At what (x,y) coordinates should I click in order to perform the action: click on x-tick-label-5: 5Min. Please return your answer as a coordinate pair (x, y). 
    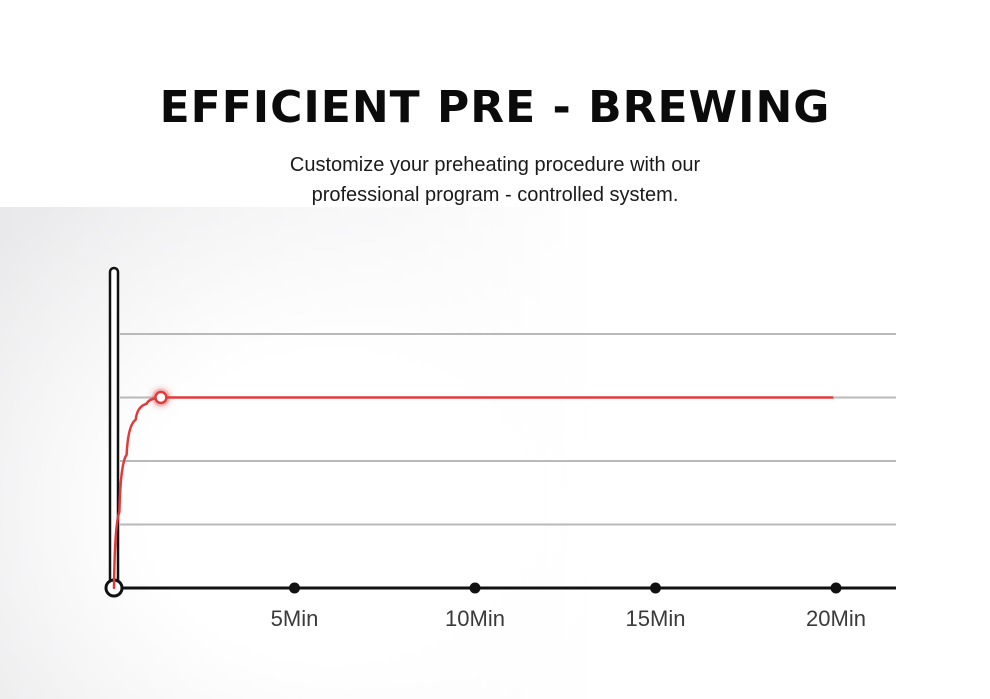
    Looking at the image, I should click on (295, 618).